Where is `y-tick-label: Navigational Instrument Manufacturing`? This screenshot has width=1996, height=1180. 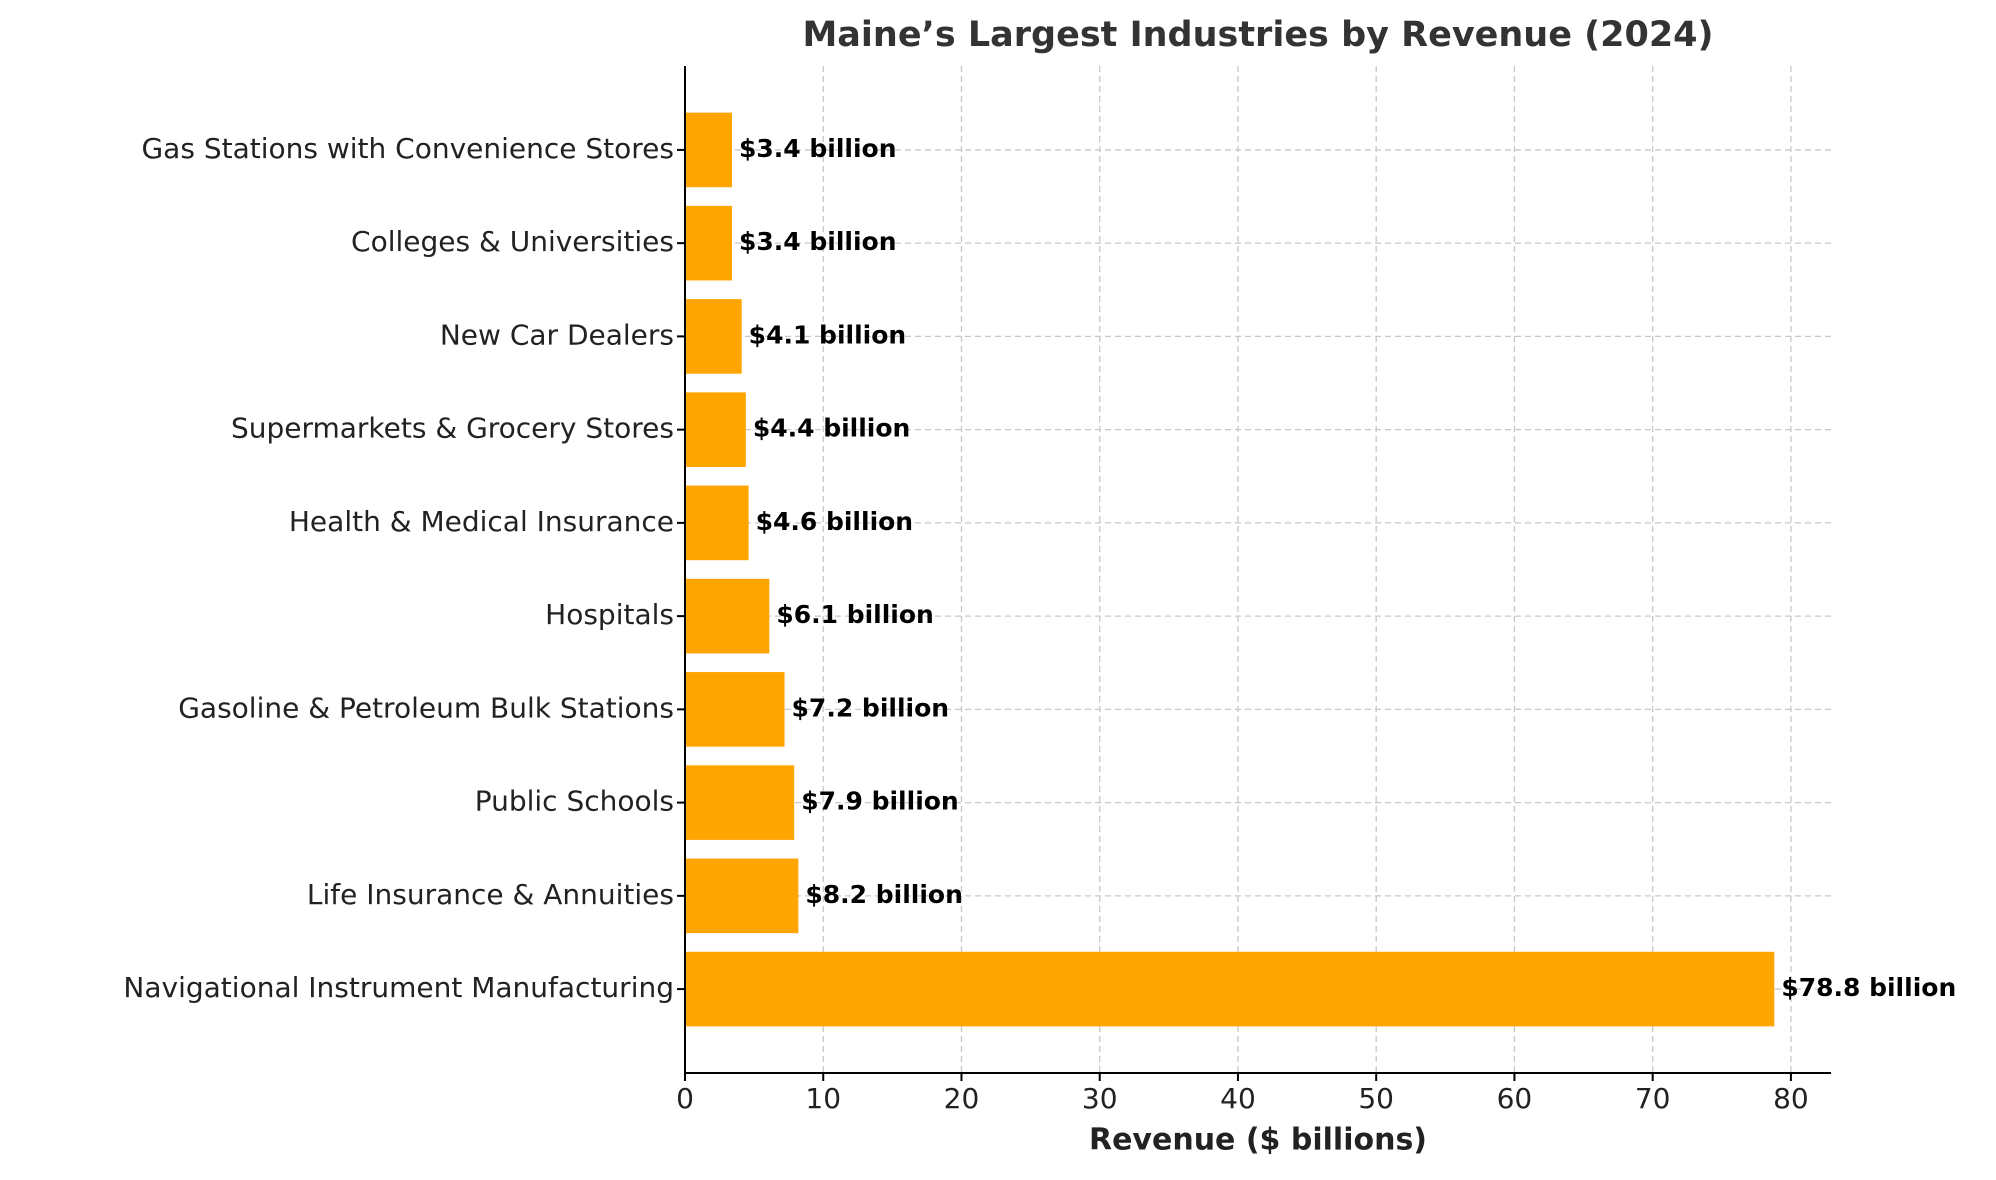 y-tick-label: Navigational Instrument Manufacturing is located at coordinates (398, 987).